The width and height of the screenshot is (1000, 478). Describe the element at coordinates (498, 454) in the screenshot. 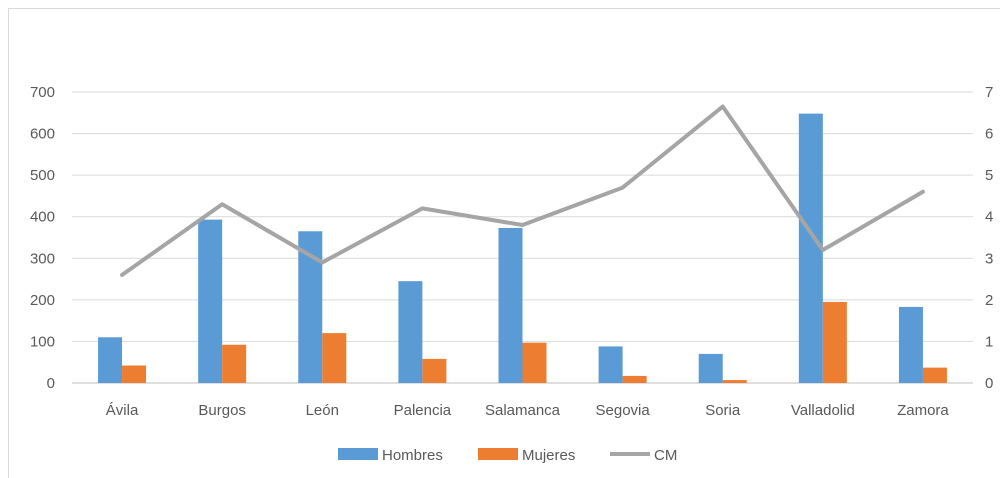

I see `legend-swatch-mujeres` at that location.